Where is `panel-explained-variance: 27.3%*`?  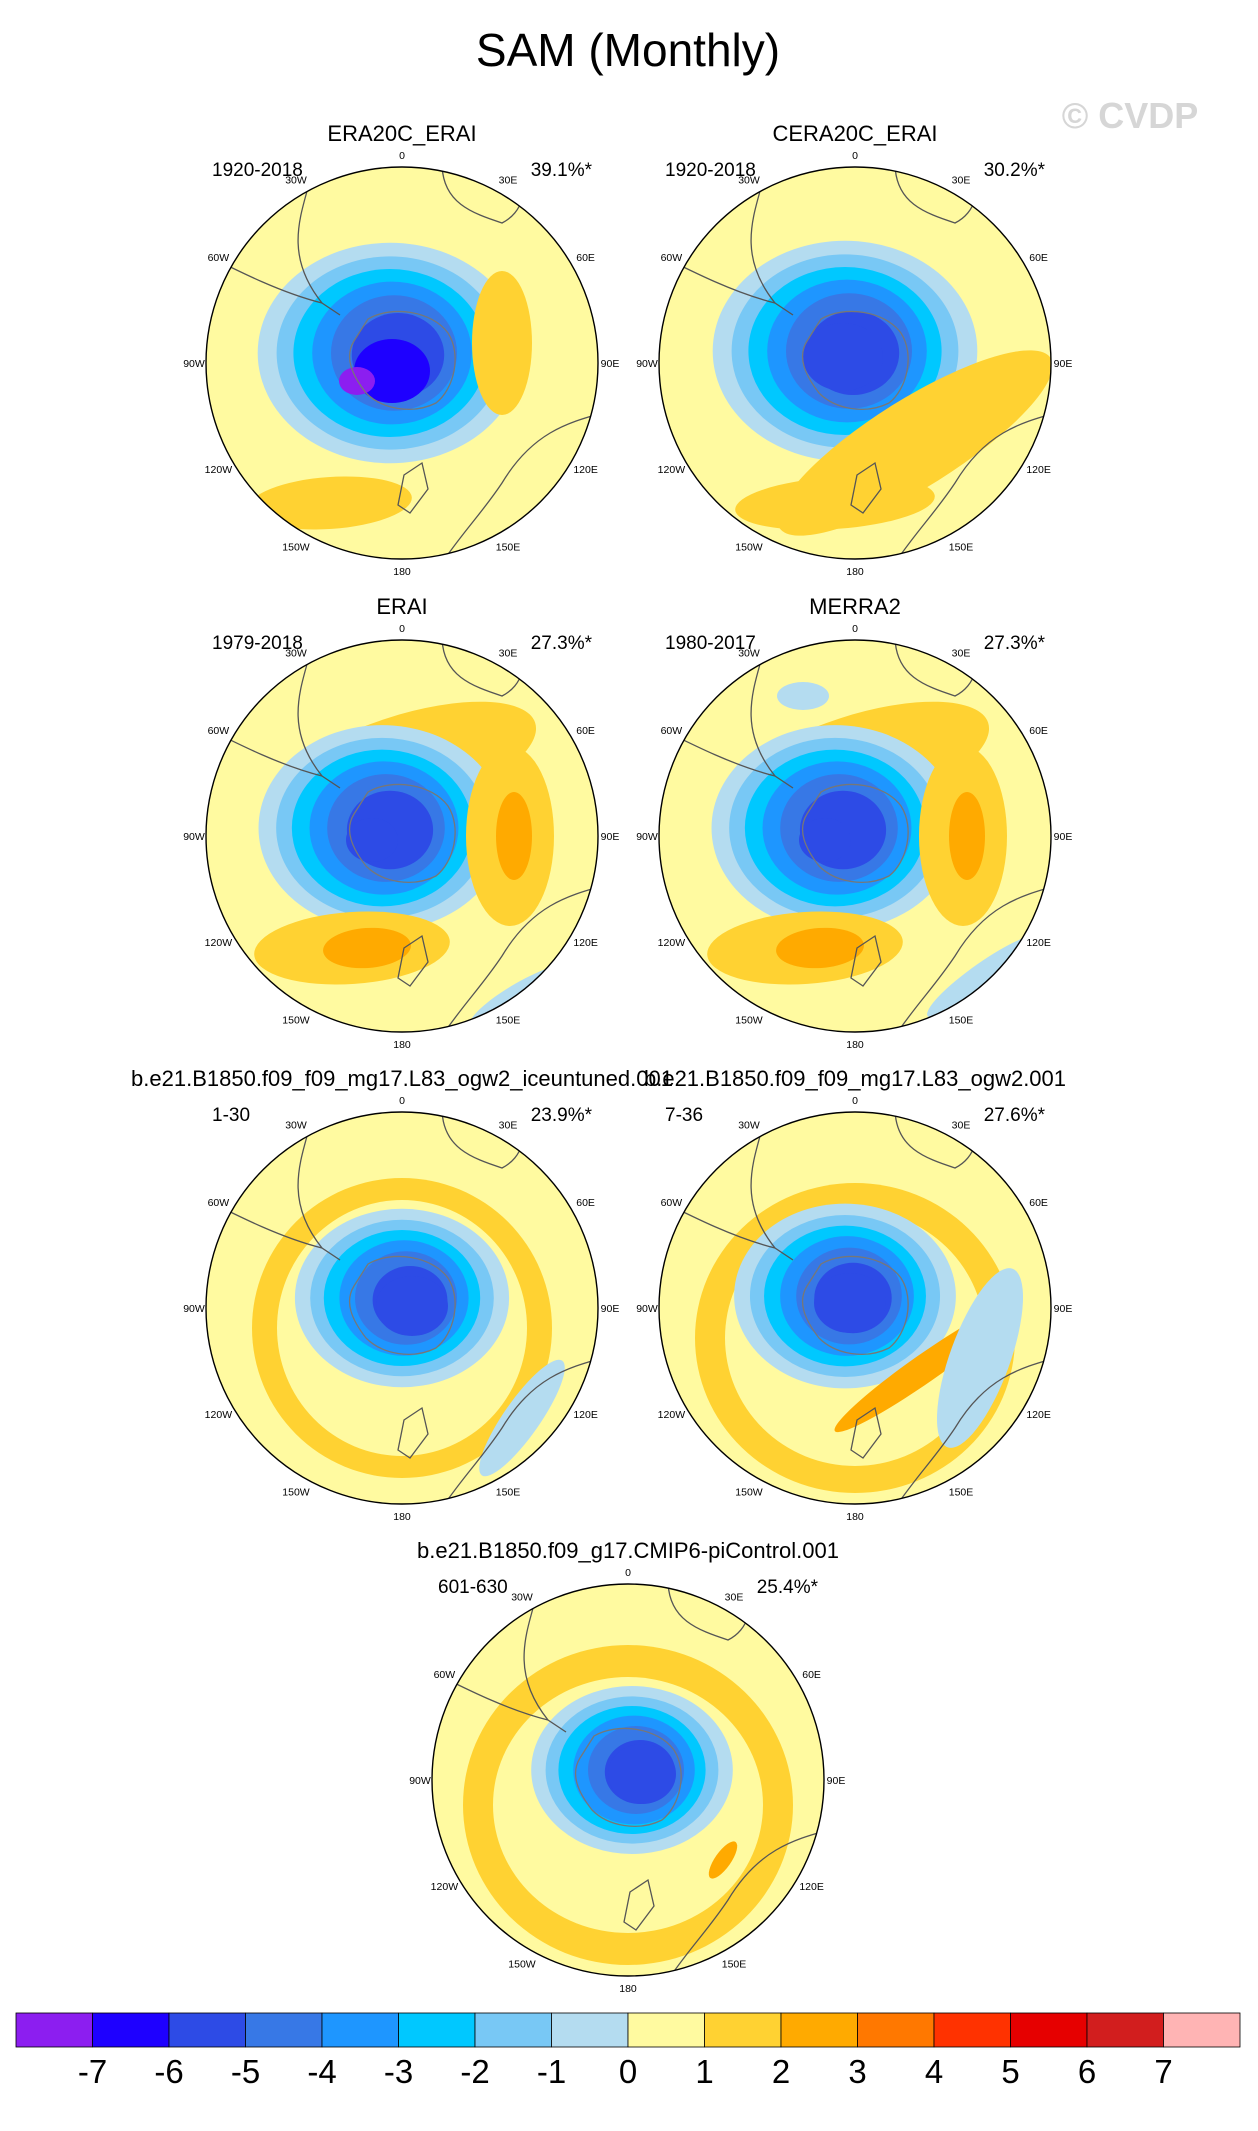 panel-explained-variance: 27.3%* is located at coordinates (1015, 643).